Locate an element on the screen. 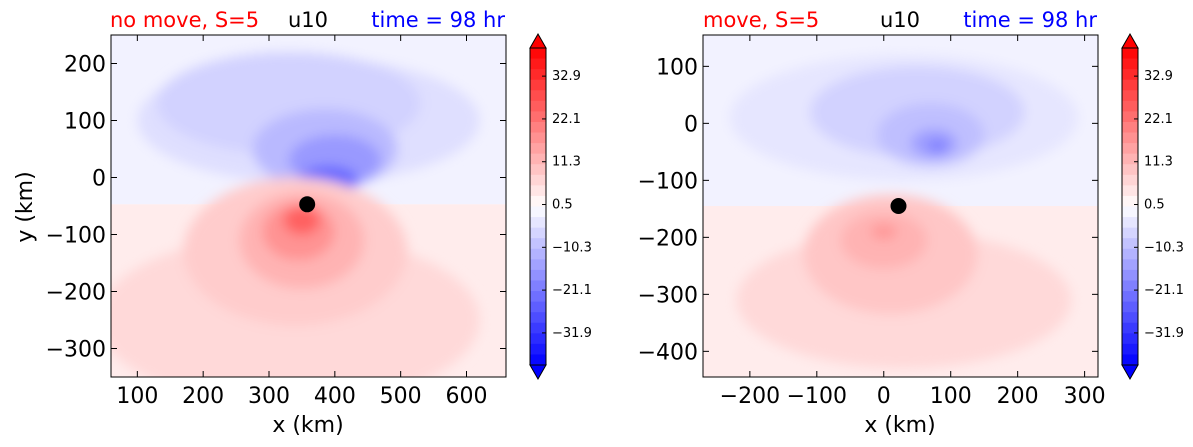 Image resolution: width=1193 pixels, height=447 pixels. x-tick-label: 600 is located at coordinates (467, 396).